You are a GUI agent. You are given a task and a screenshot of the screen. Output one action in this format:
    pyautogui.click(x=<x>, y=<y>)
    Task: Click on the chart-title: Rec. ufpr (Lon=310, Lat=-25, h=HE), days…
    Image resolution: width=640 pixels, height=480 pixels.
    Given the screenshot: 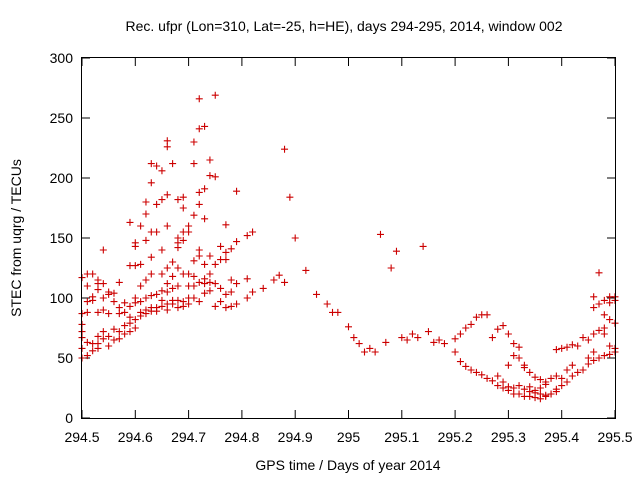 What is the action you would take?
    pyautogui.click(x=343, y=26)
    